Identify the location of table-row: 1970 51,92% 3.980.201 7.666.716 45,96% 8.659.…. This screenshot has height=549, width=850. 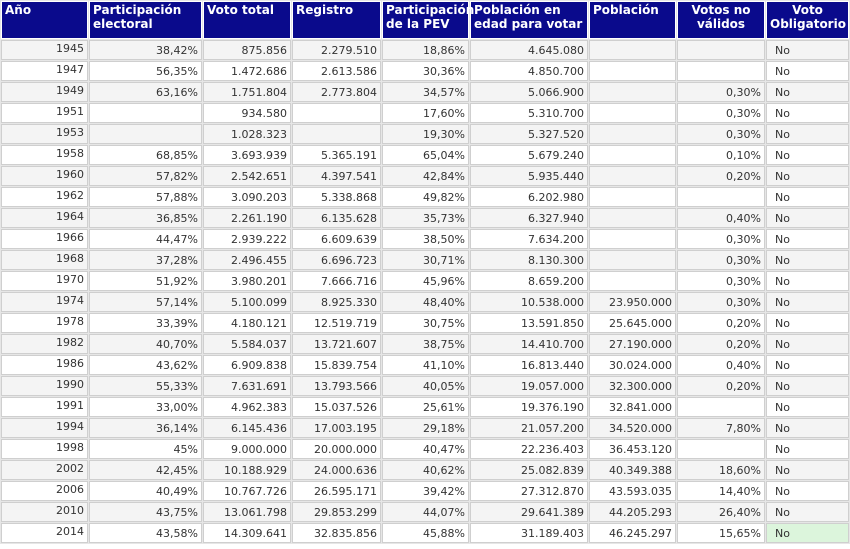
(425, 281).